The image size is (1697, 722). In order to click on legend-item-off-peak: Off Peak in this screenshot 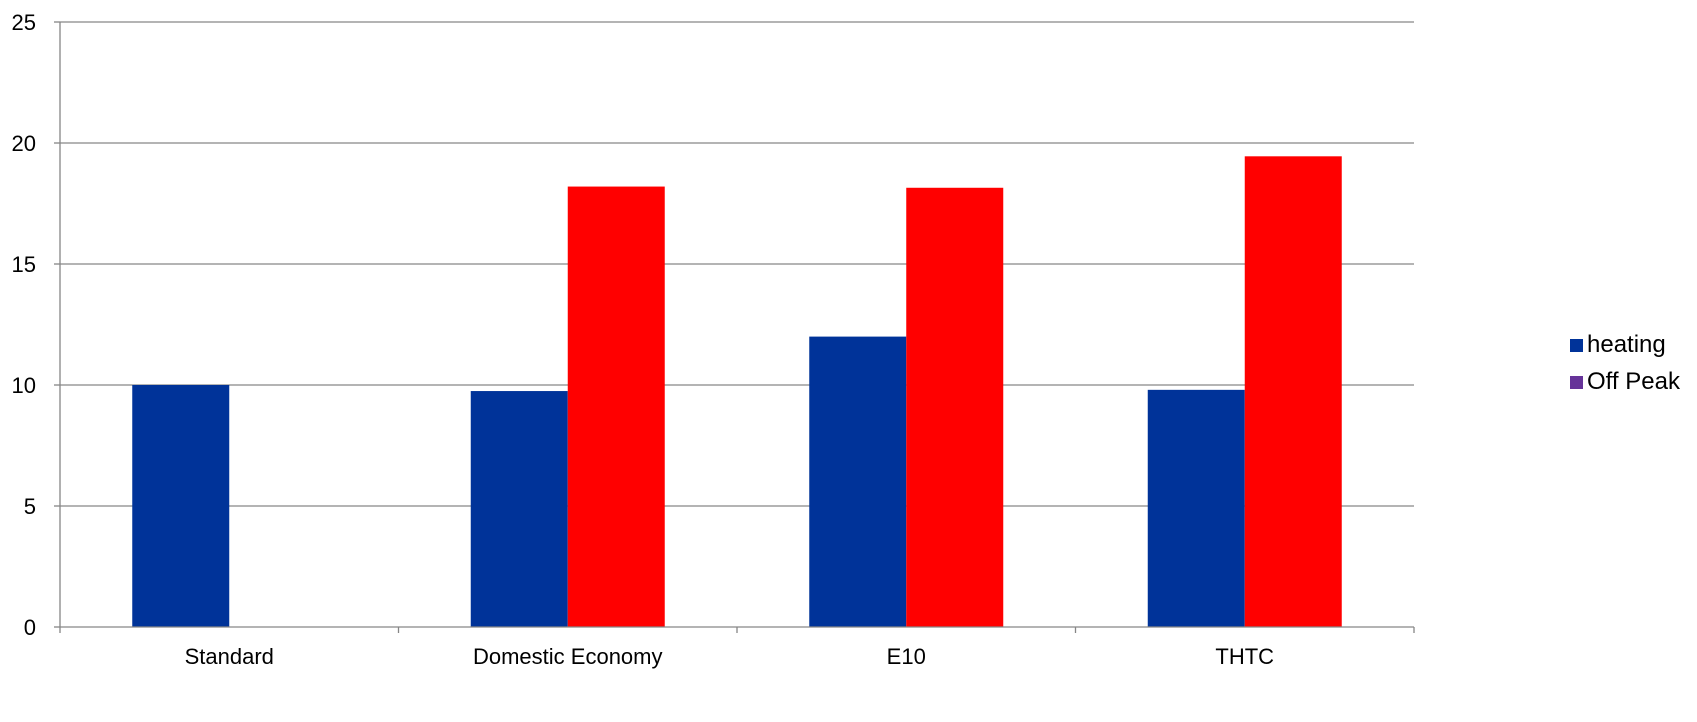, I will do `click(1625, 382)`.